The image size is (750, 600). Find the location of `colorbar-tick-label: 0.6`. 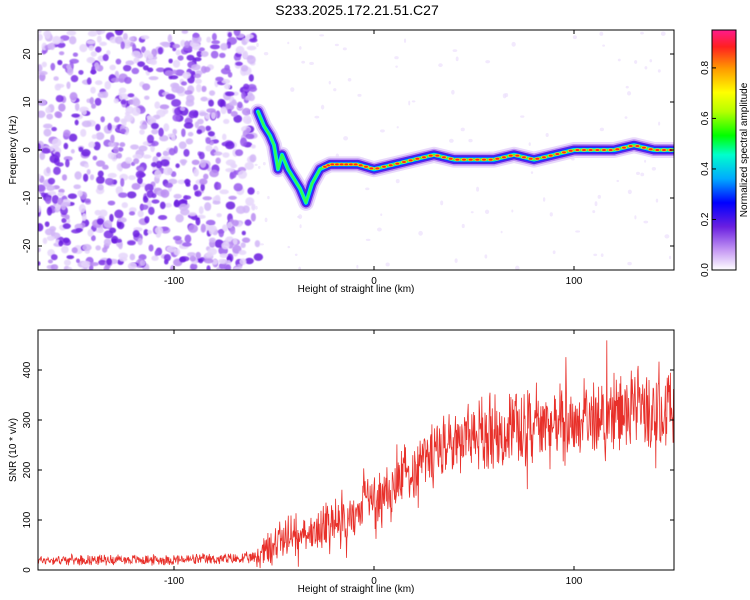

colorbar-tick-label: 0.6 is located at coordinates (705, 118).